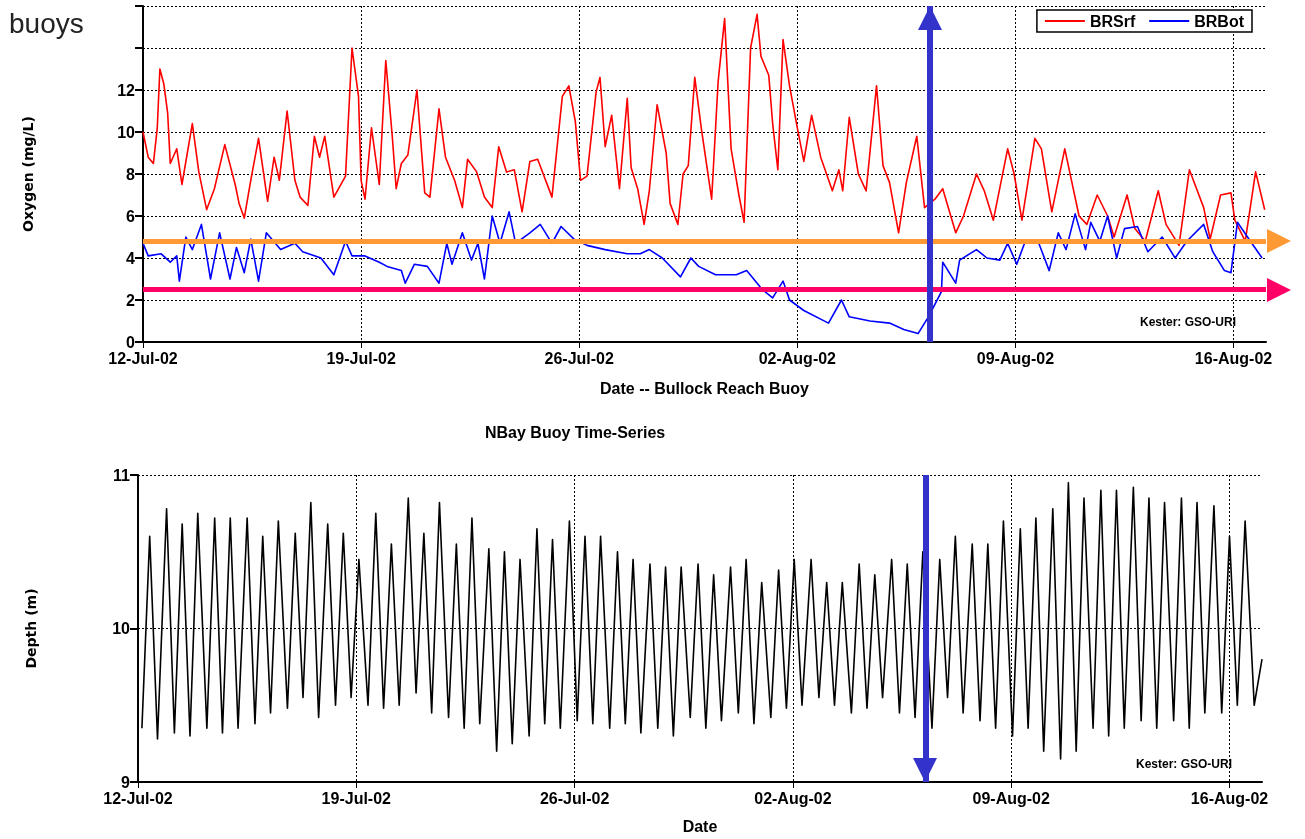 The height and width of the screenshot is (839, 1305). What do you see at coordinates (131, 216) in the screenshot?
I see `y-tick-label: 6` at bounding box center [131, 216].